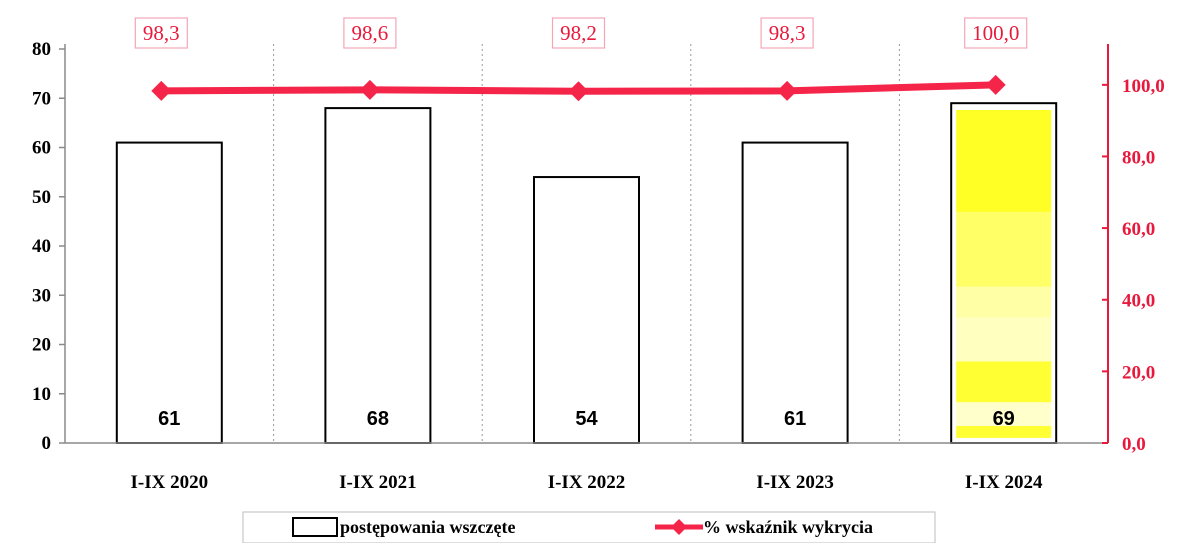  What do you see at coordinates (41, 345) in the screenshot?
I see `y-tick-label-left: 20` at bounding box center [41, 345].